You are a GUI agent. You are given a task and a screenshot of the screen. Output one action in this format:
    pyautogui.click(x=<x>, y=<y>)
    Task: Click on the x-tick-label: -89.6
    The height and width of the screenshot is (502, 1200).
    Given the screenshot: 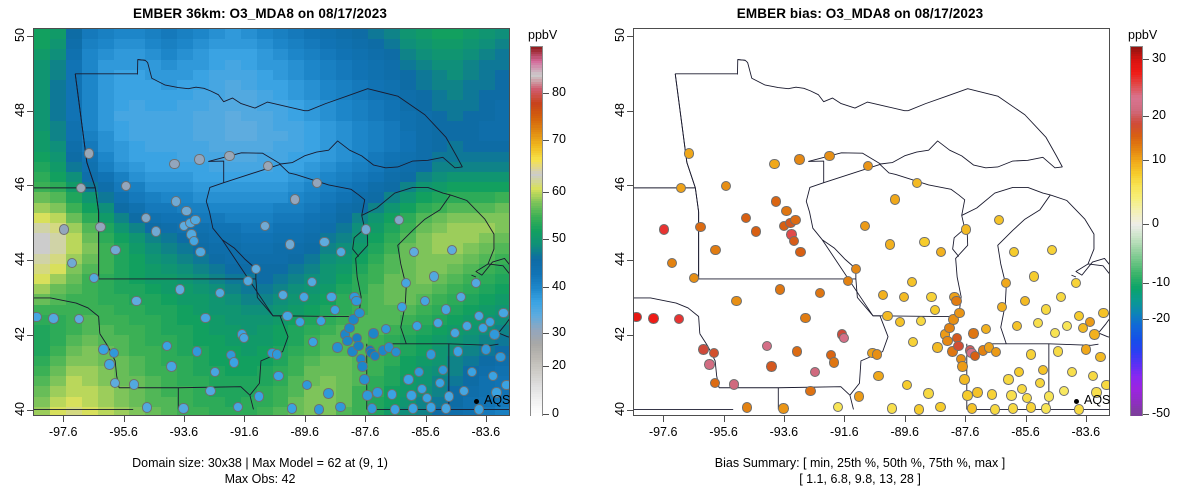 What is the action you would take?
    pyautogui.click(x=304, y=432)
    